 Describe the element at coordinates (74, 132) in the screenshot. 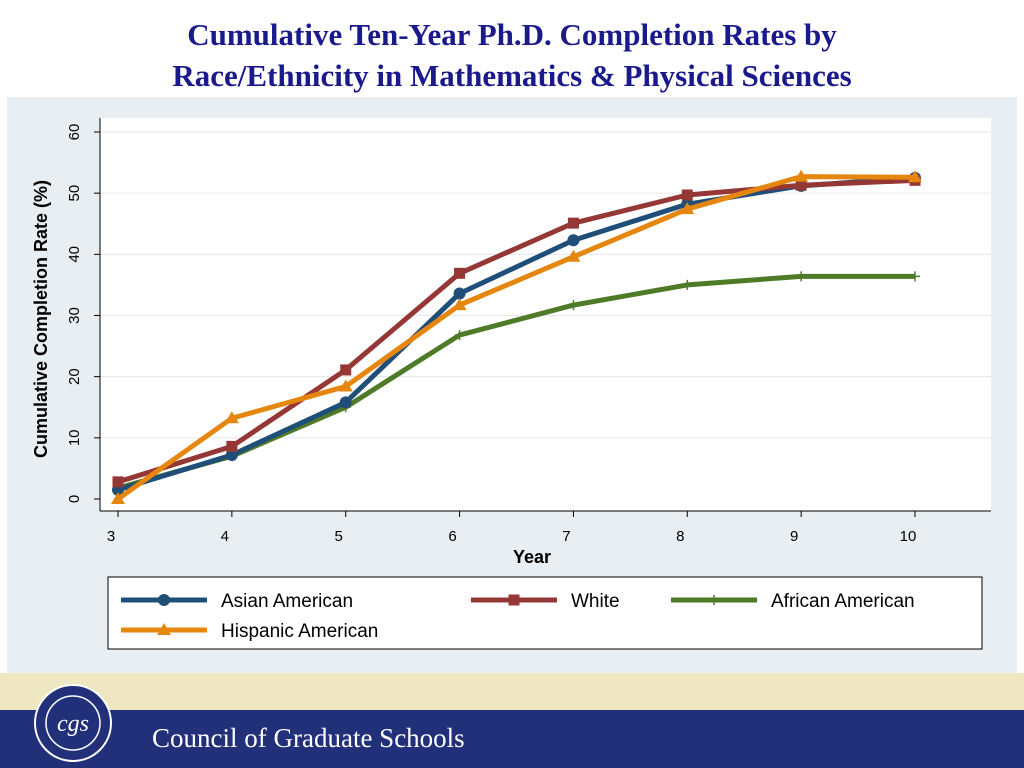

I see `y-tick-label-60: 60` at that location.